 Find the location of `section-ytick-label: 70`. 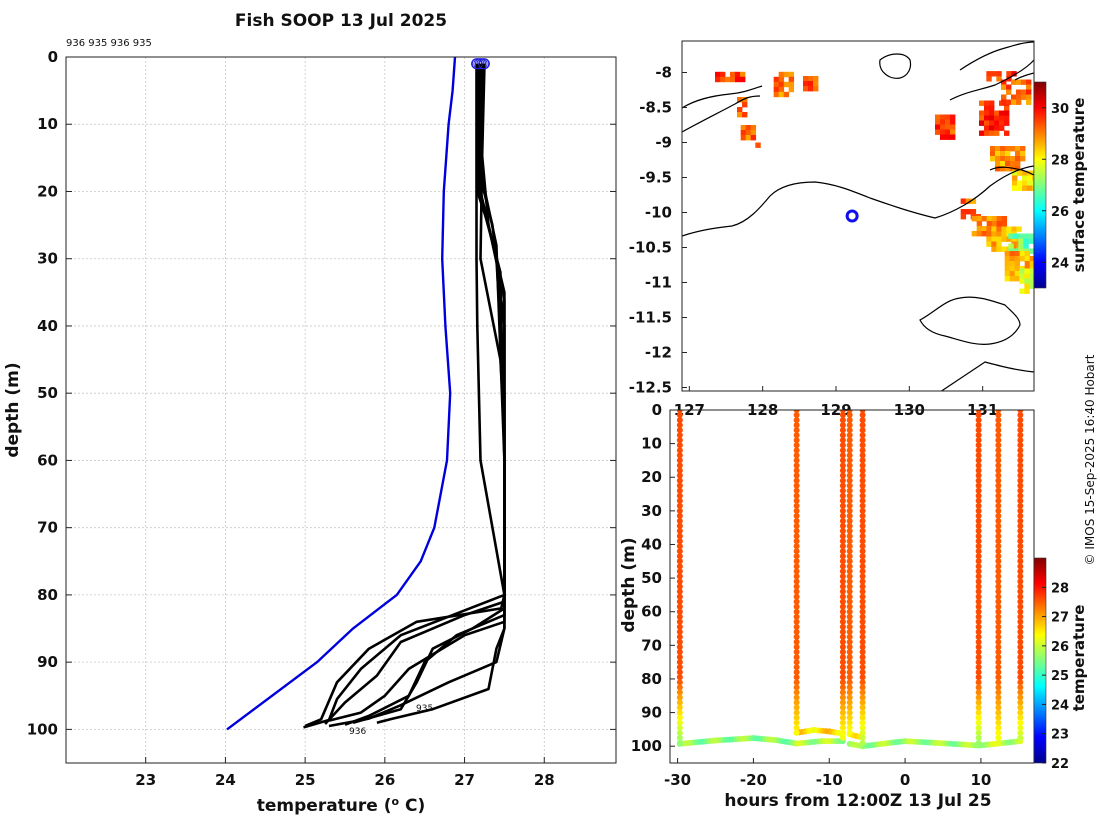

section-ytick-label: 70 is located at coordinates (651, 645).